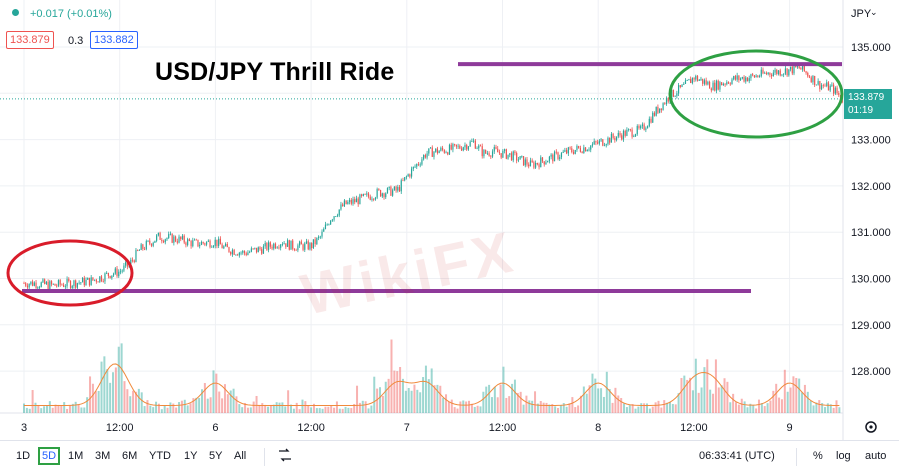 The image size is (899, 474). I want to click on timeframe-all: All, so click(240, 456).